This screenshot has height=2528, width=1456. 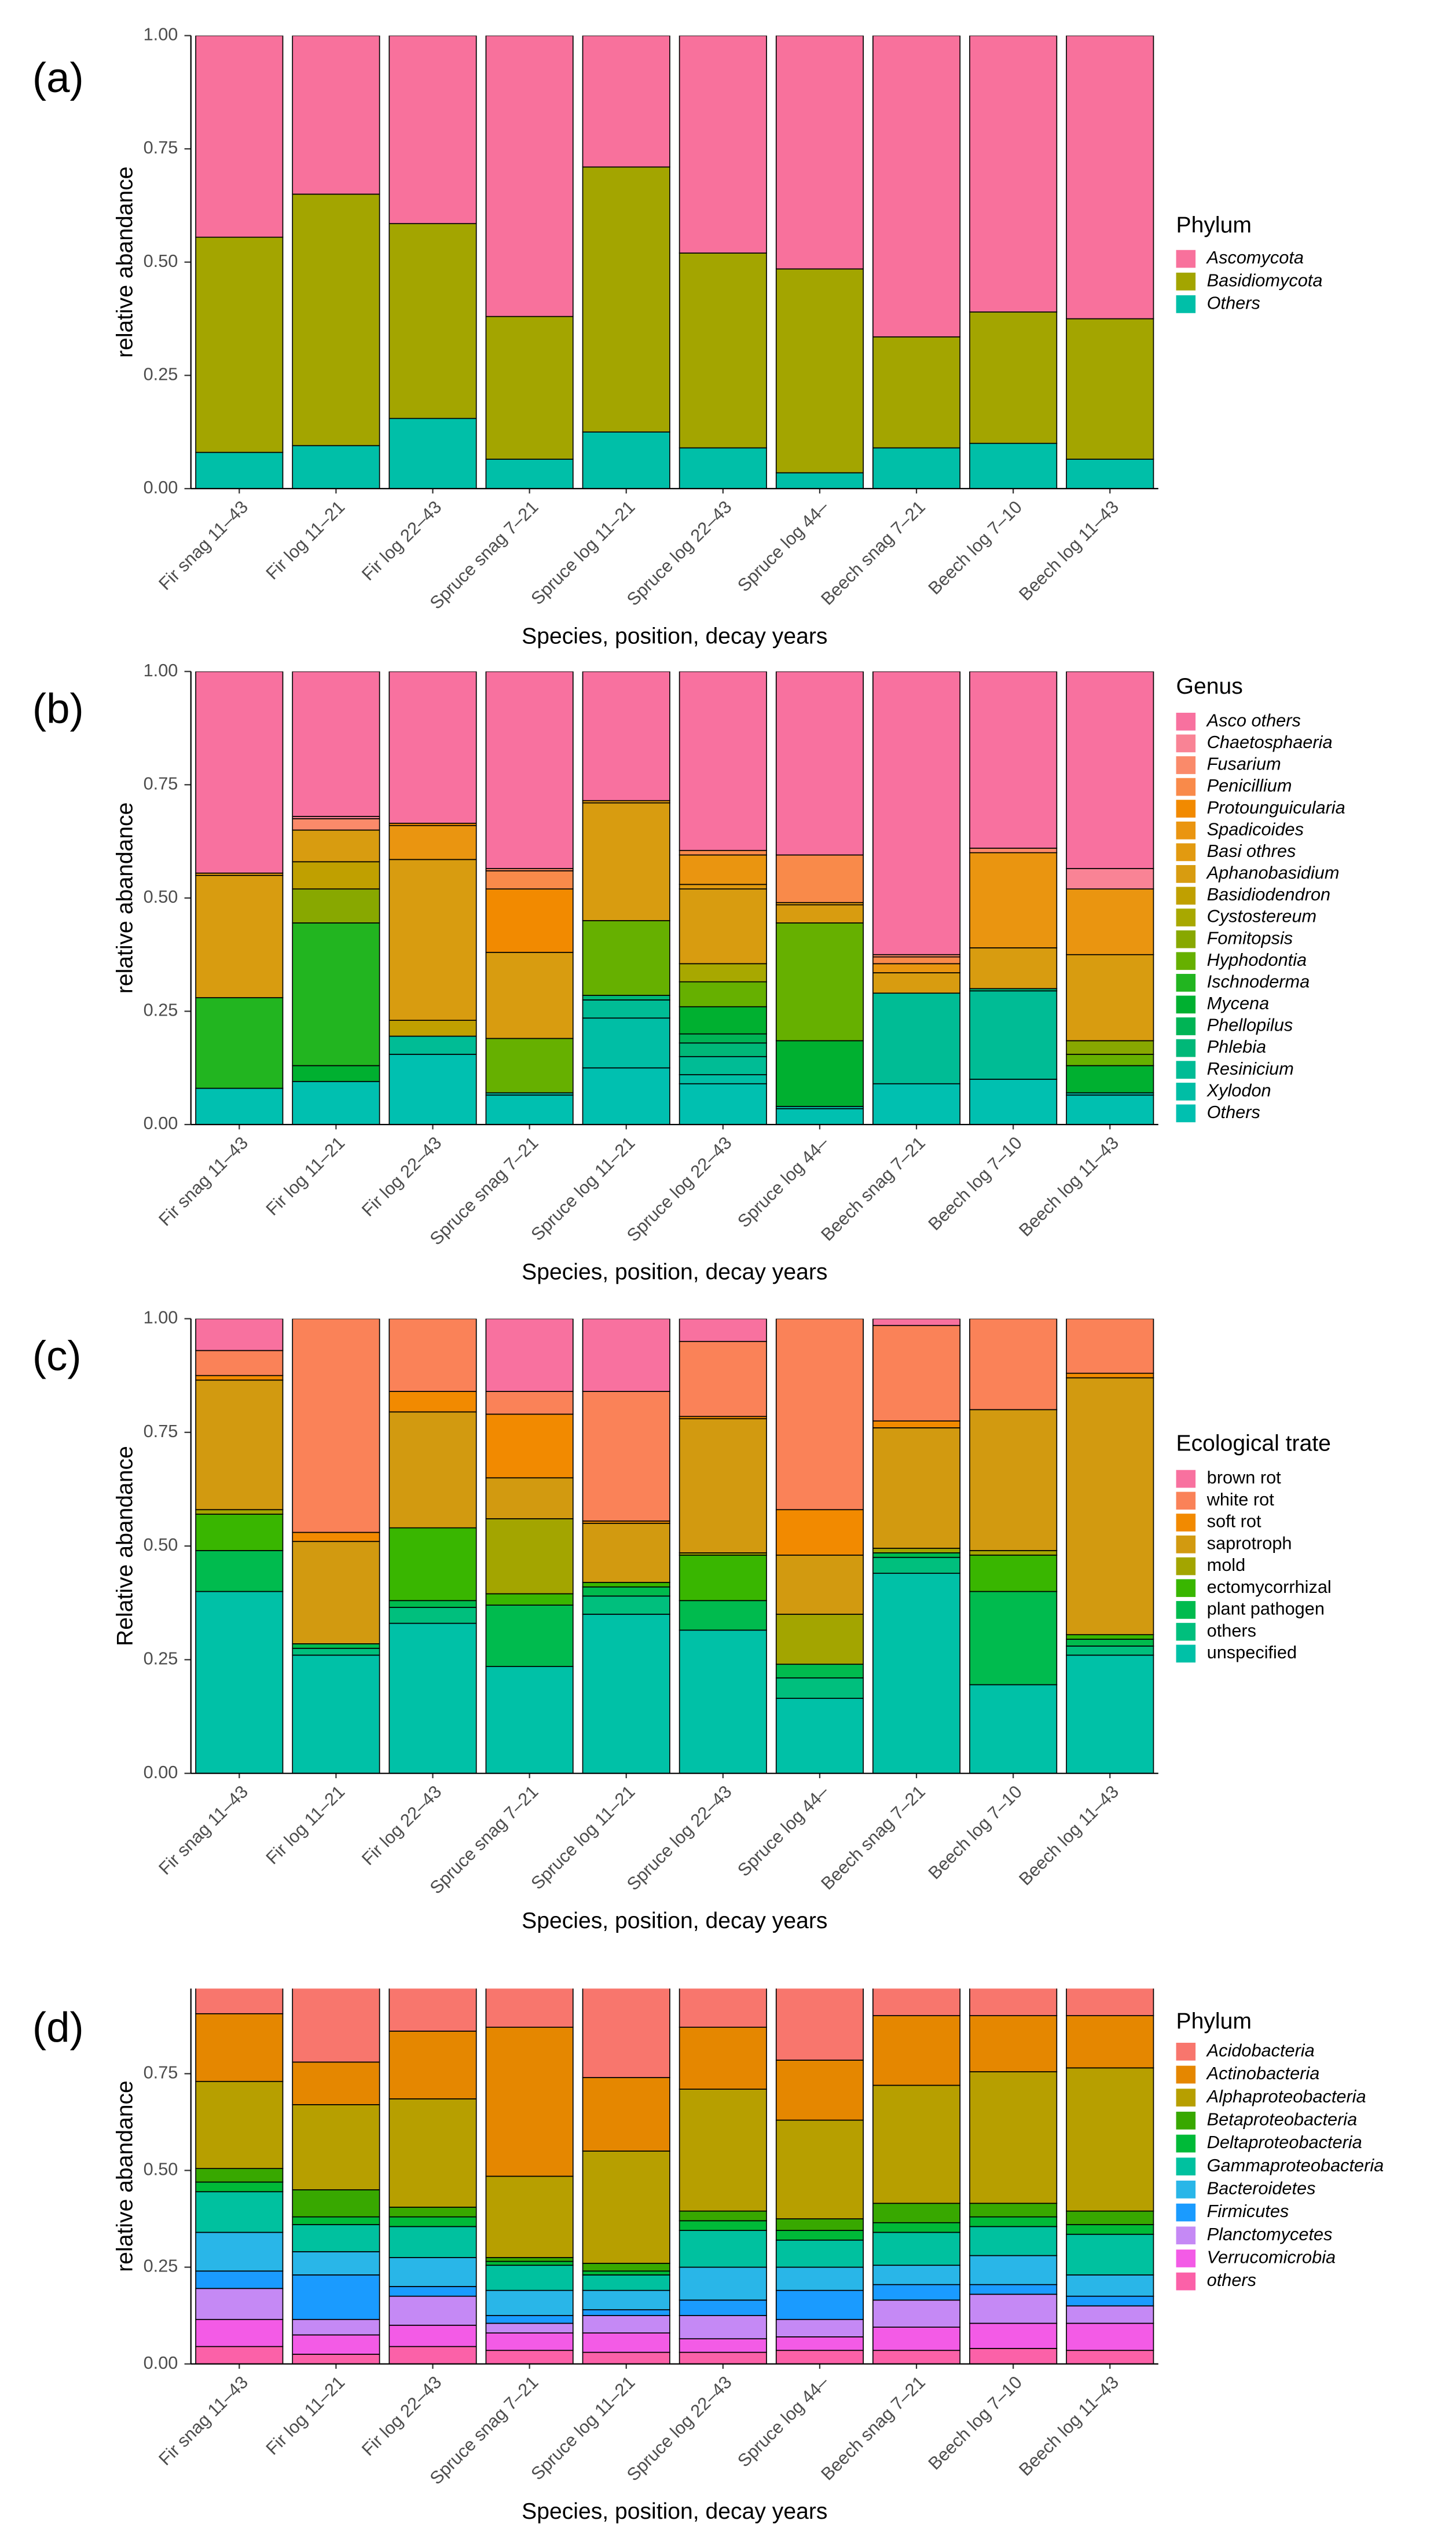 What do you see at coordinates (1244, 1477) in the screenshot?
I see `legend-label: brown rot` at bounding box center [1244, 1477].